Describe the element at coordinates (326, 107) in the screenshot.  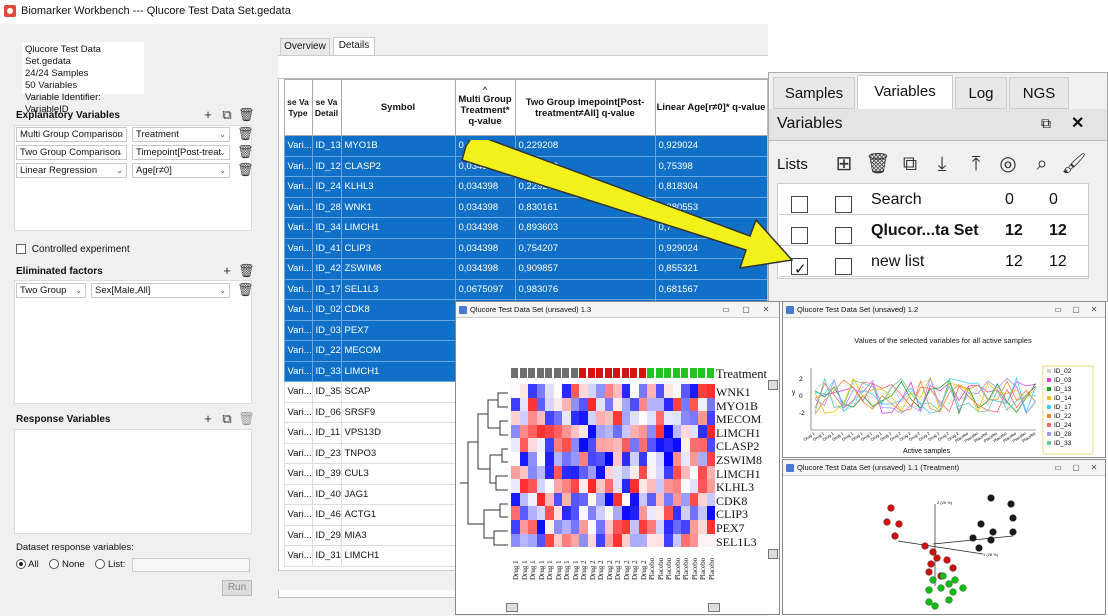
I see `col-header-detail: se Va Detail` at that location.